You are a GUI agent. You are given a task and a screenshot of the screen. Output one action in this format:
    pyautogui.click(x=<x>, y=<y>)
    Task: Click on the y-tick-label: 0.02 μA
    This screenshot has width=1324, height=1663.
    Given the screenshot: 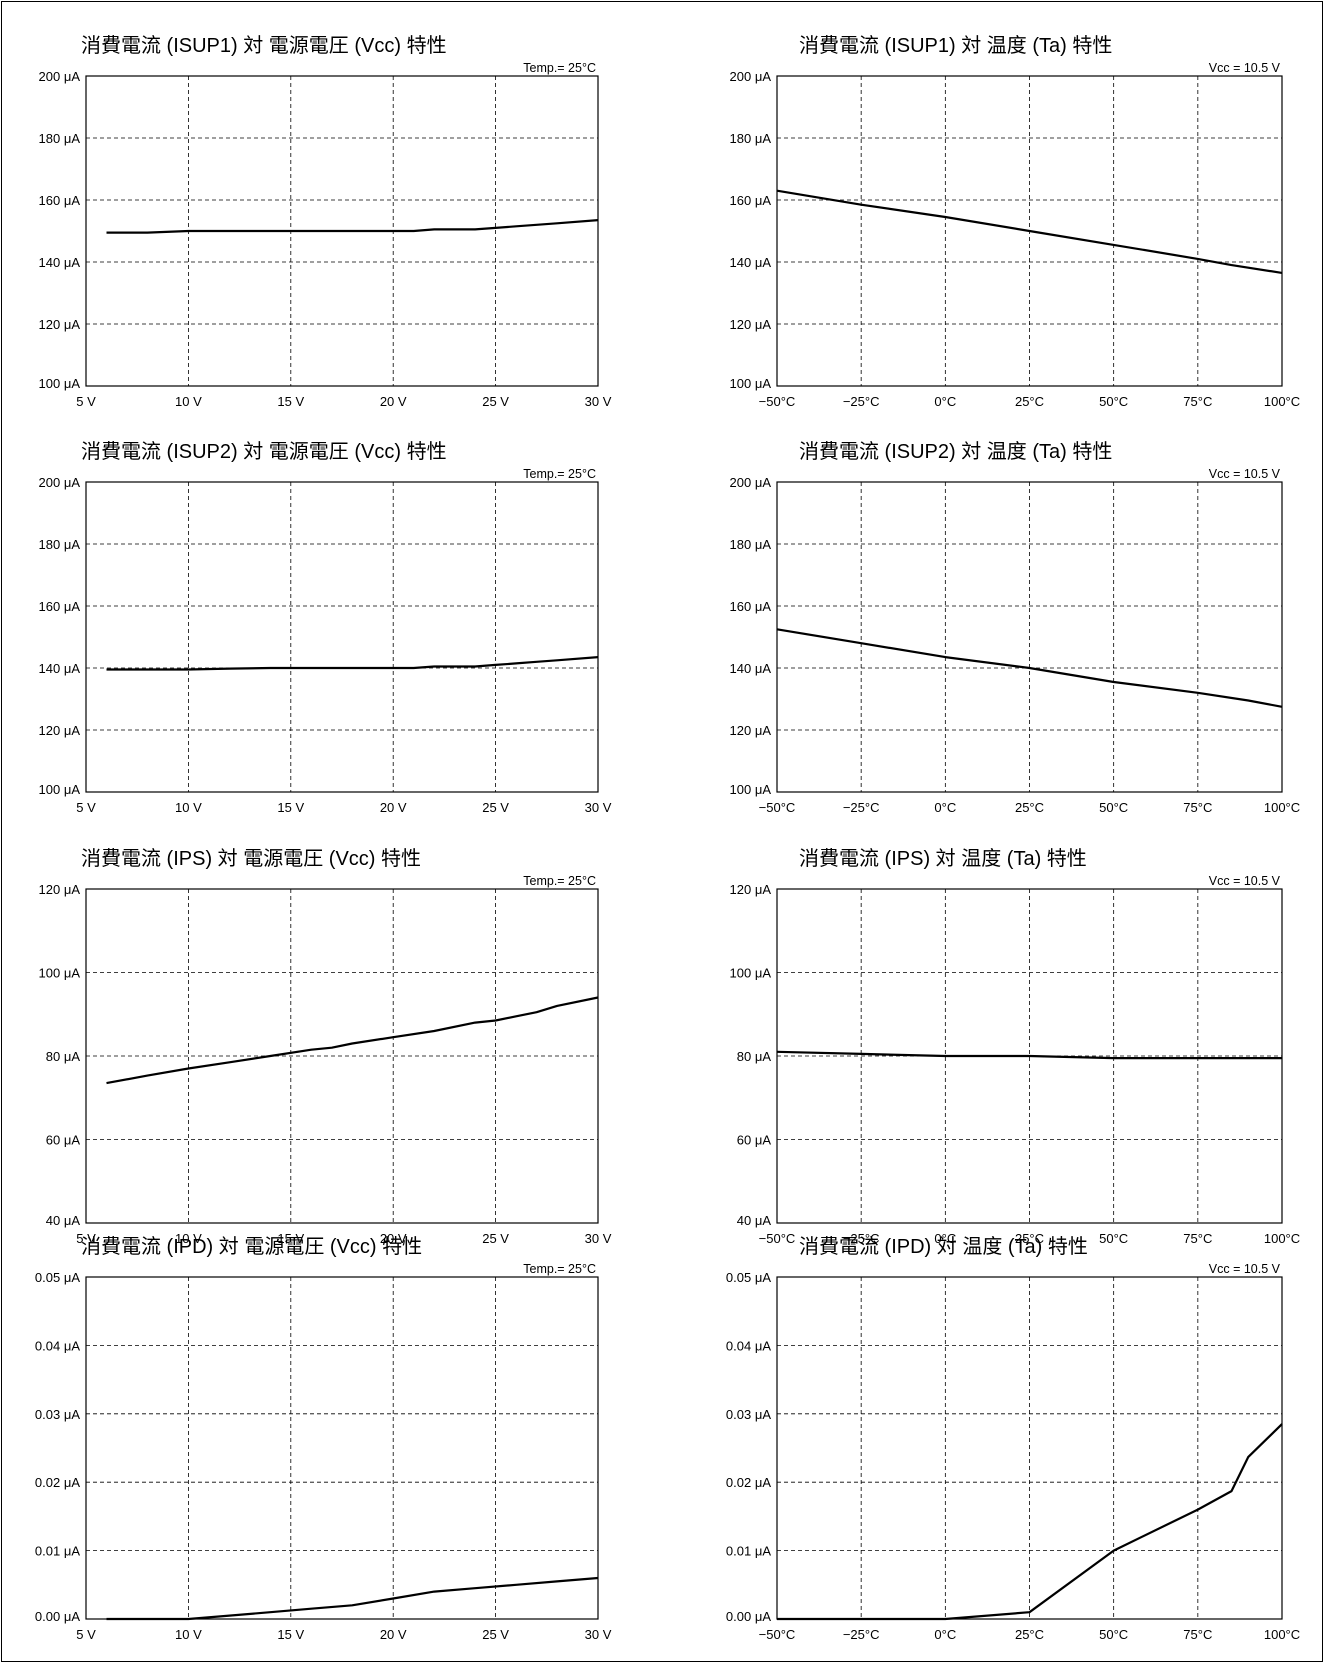 What is the action you would take?
    pyautogui.click(x=57, y=1482)
    